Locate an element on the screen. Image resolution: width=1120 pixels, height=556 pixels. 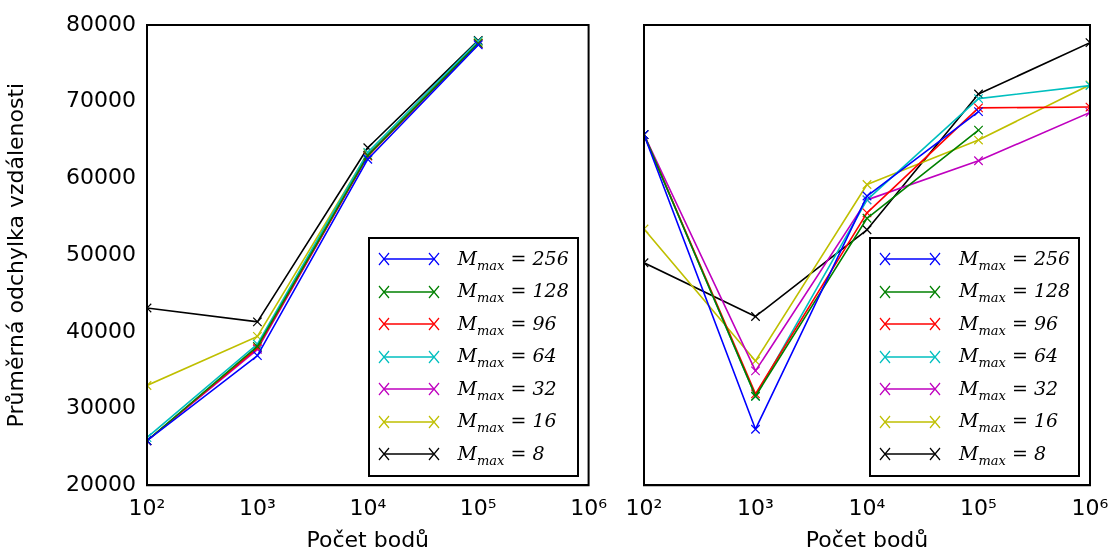
y-axis-title: Průměrná odchylka vzdálenosti is located at coordinates (15, 255).